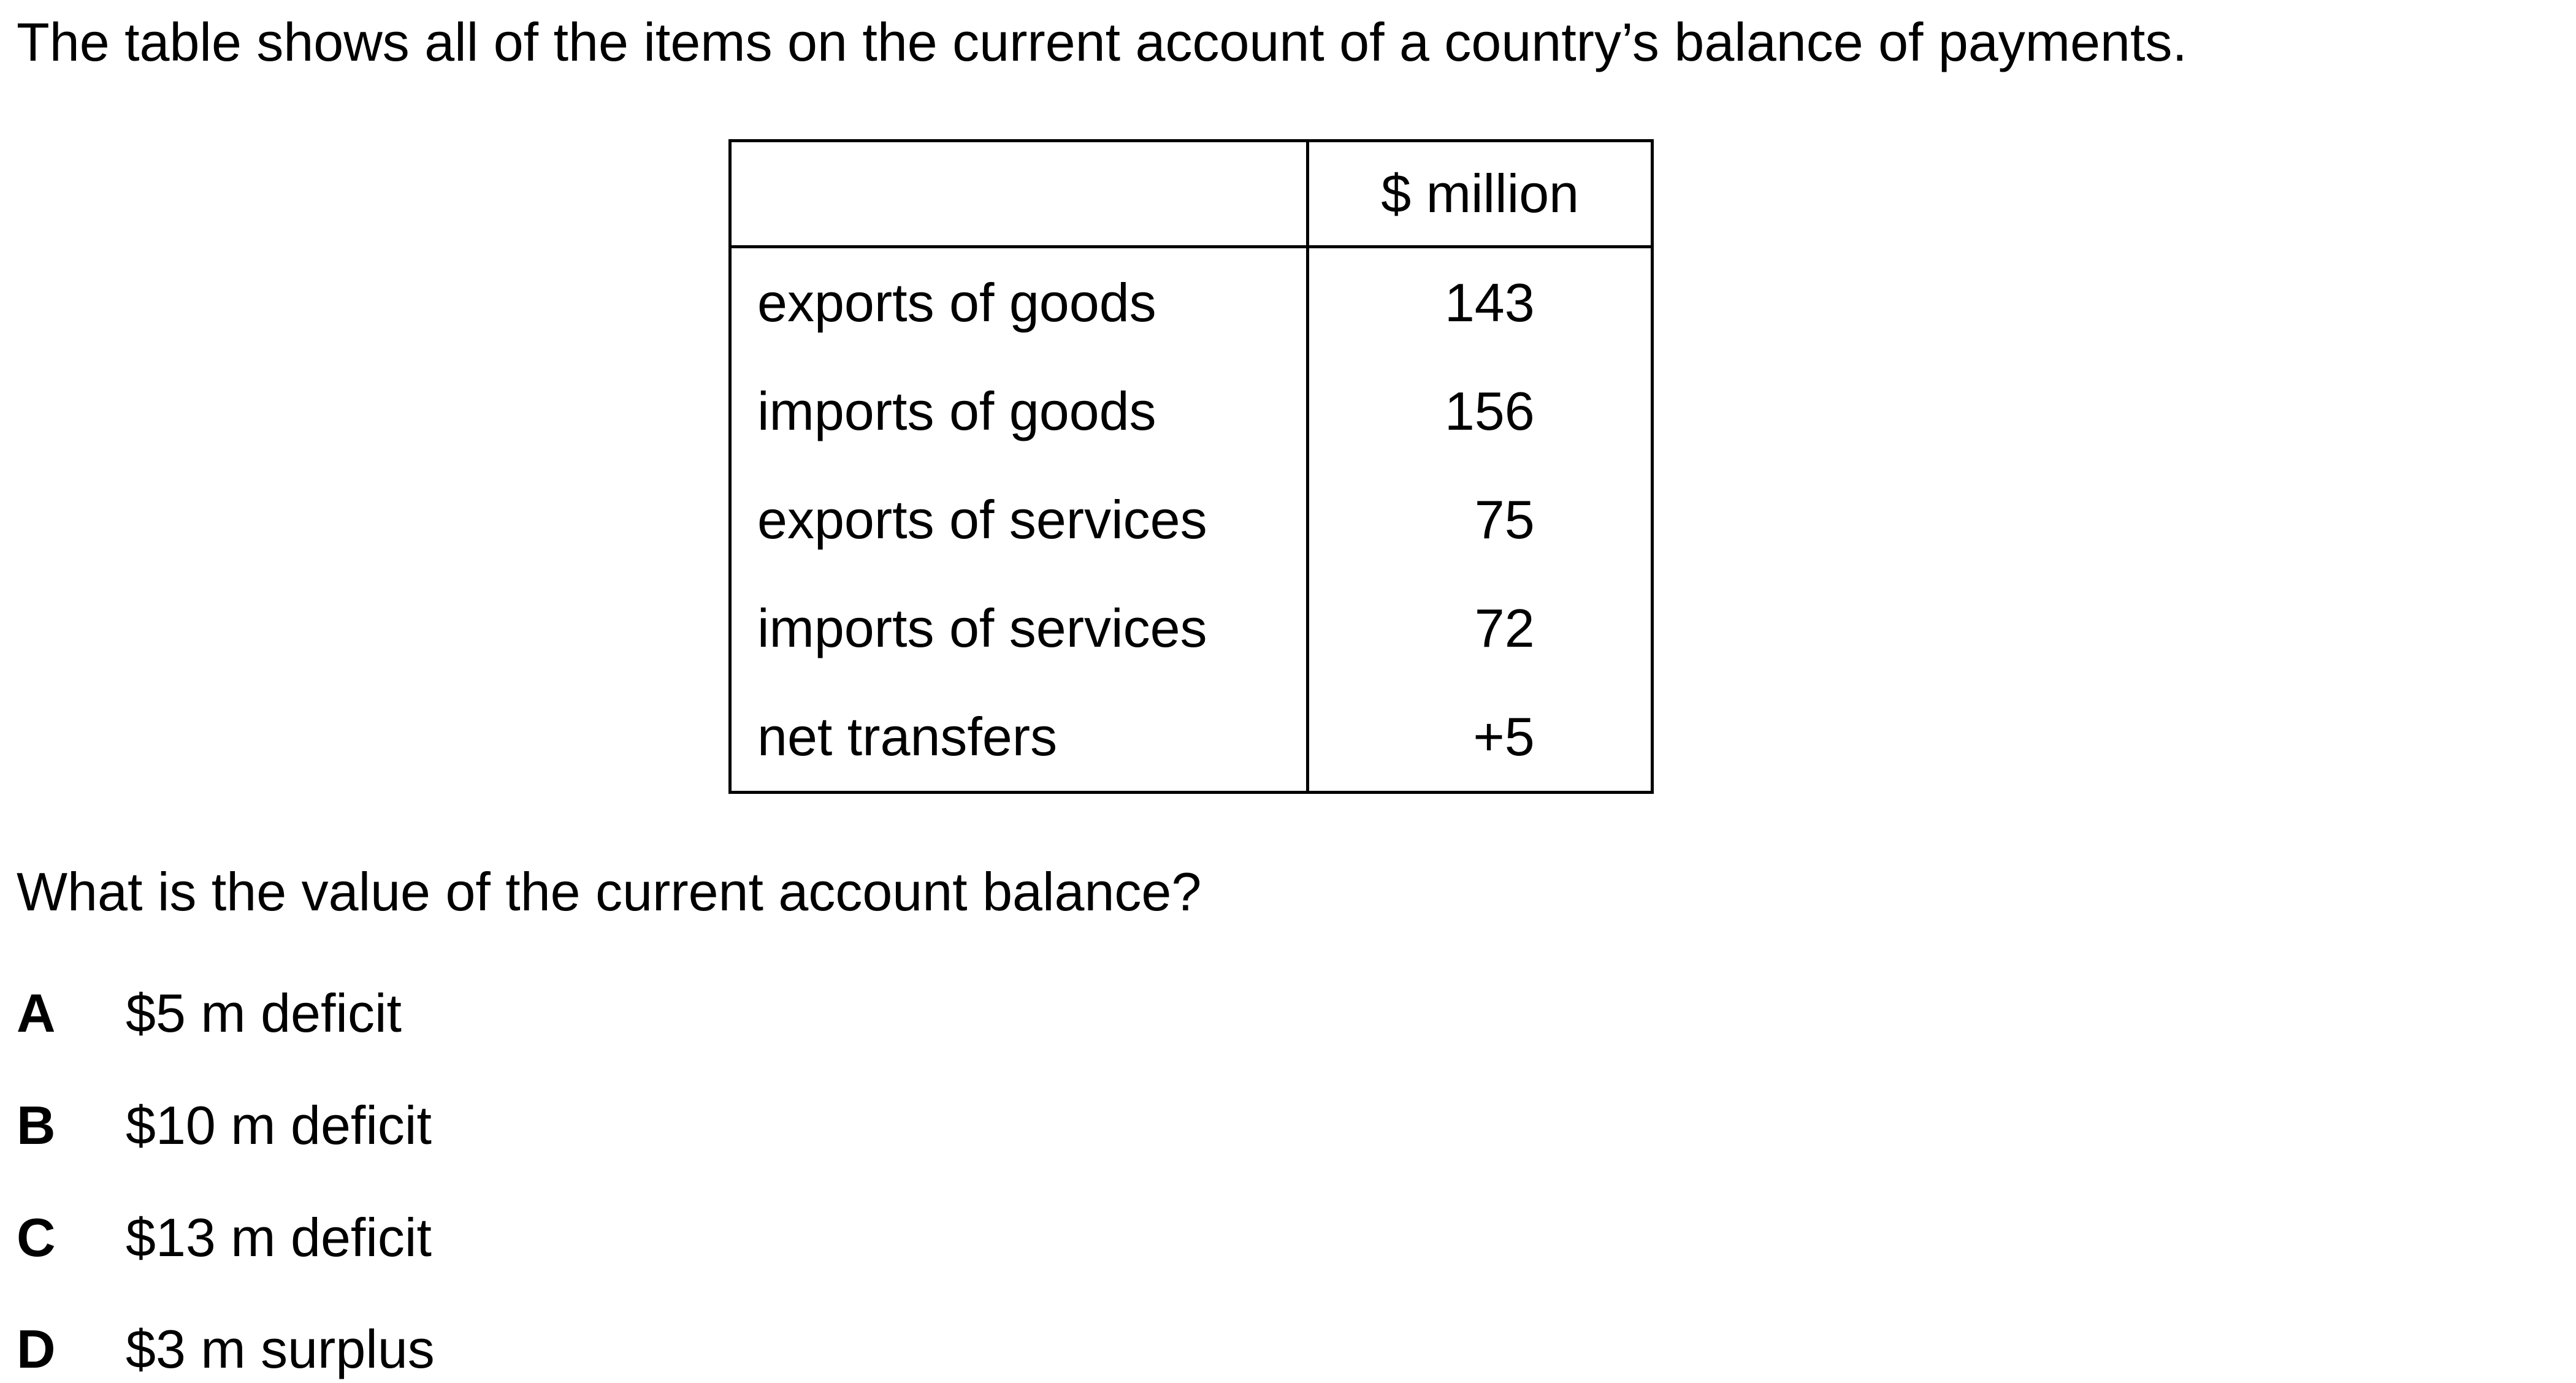  I want to click on item-cell: exports of services, so click(1019, 519).